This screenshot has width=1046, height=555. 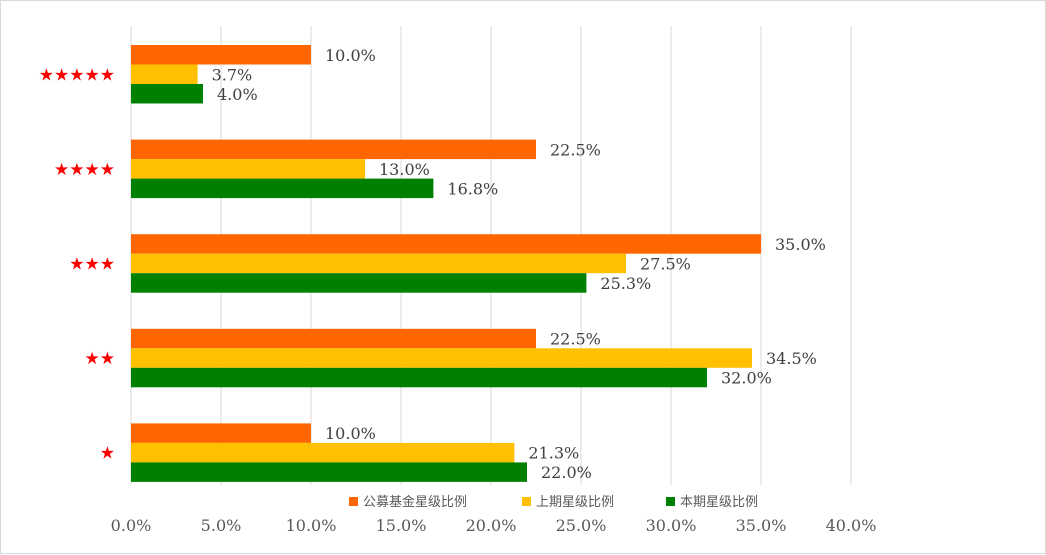 What do you see at coordinates (472, 188) in the screenshot?
I see `data-label: 16.8%` at bounding box center [472, 188].